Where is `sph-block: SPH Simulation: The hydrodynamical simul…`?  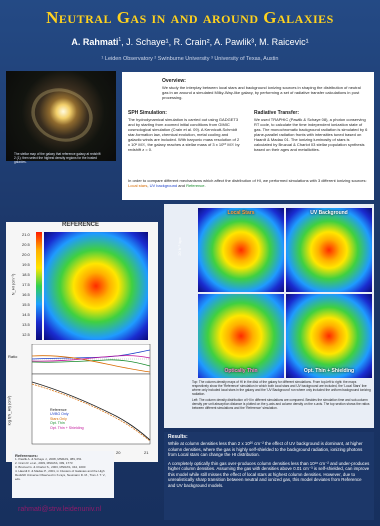 sph-block: SPH Simulation: The hydrodynamical simul… is located at coordinates (184, 131).